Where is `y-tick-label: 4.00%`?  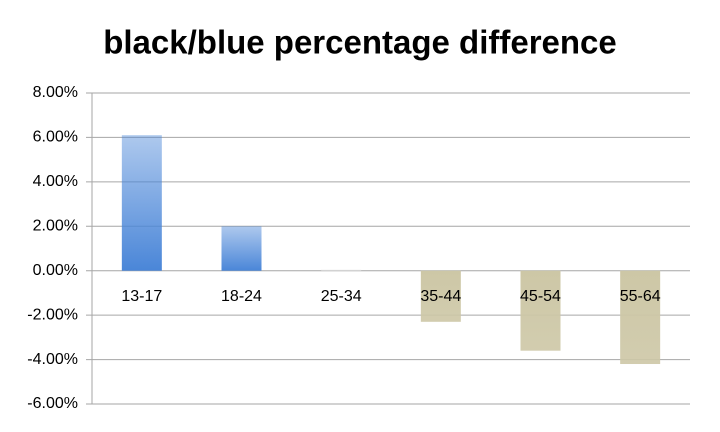 y-tick-label: 4.00% is located at coordinates (55, 181).